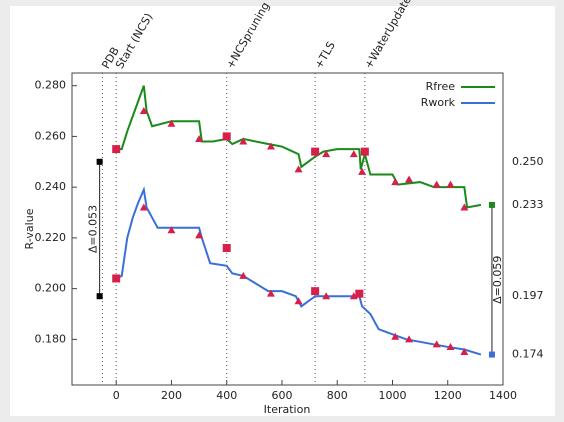  I want to click on y-tick-label: 0.180, so click(51, 338).